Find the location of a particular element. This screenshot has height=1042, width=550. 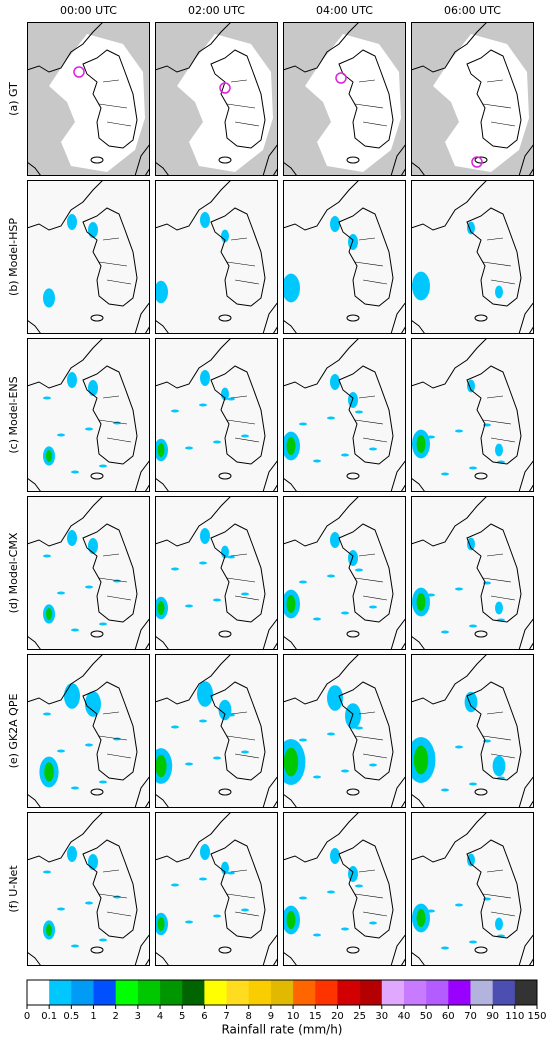

row-label: (c) Model-ENS is located at coordinates (13, 414).